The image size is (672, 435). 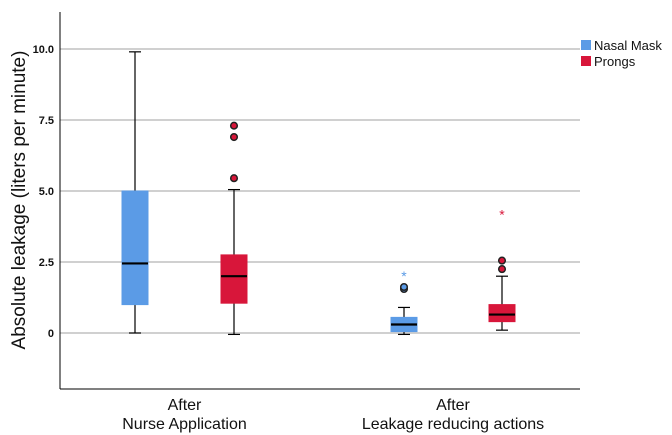 I want to click on y-tick-label: 0, so click(x=51, y=334).